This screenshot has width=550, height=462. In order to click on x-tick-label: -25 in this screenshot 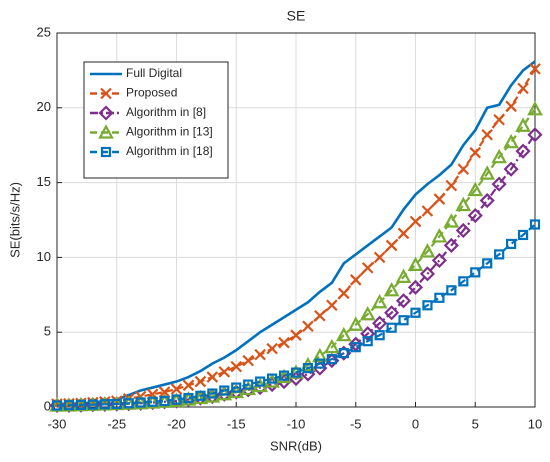, I will do `click(116, 423)`.